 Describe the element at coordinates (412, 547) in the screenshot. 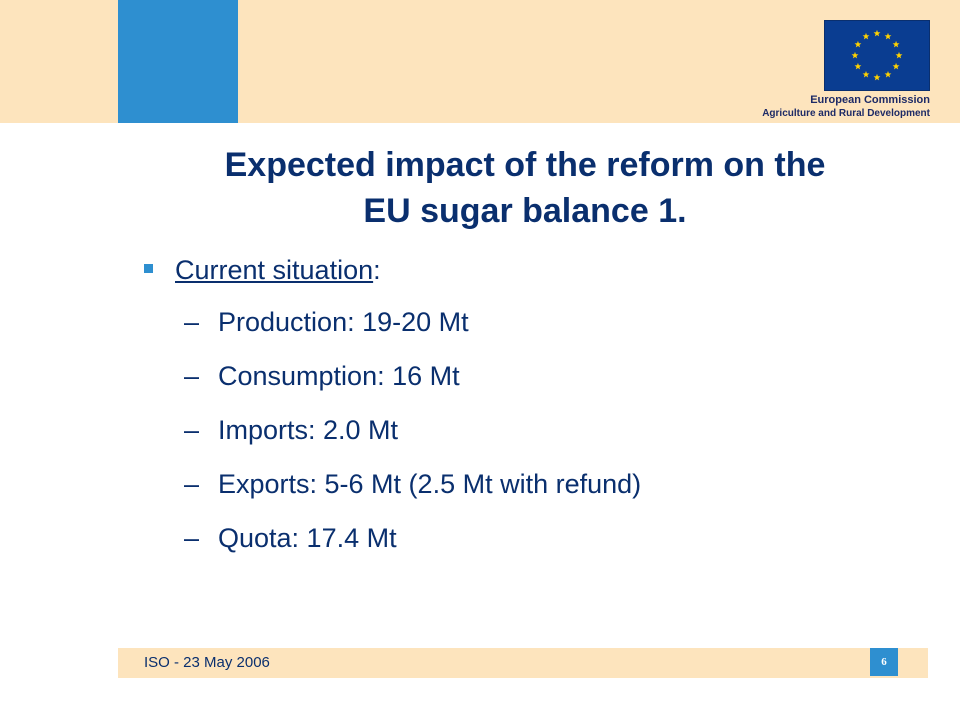

I see `list-item: – Quota: 17.4 Mt` at that location.